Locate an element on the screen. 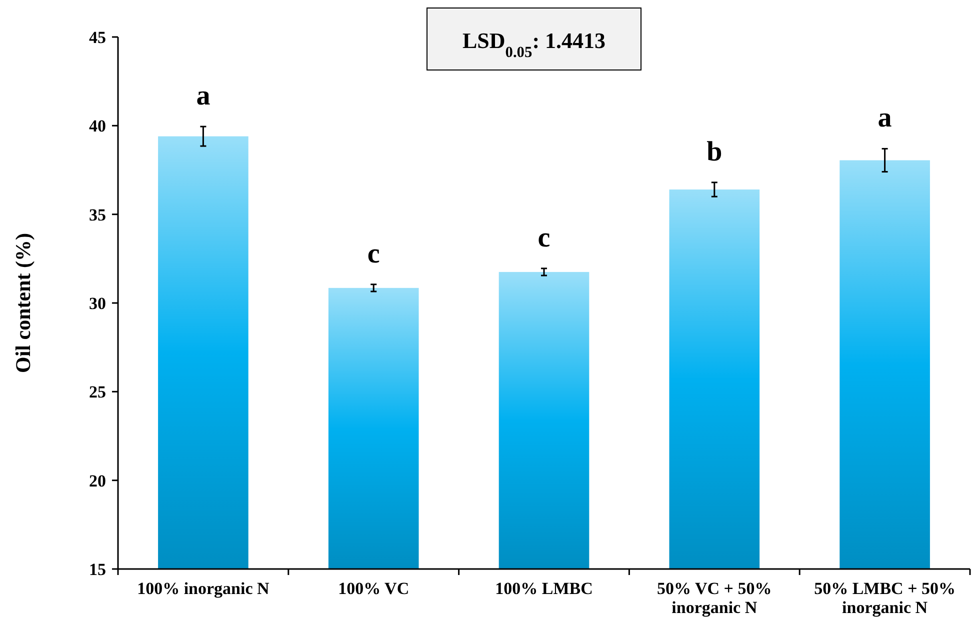 The image size is (973, 631). y-tick-label: 15 is located at coordinates (97, 569).